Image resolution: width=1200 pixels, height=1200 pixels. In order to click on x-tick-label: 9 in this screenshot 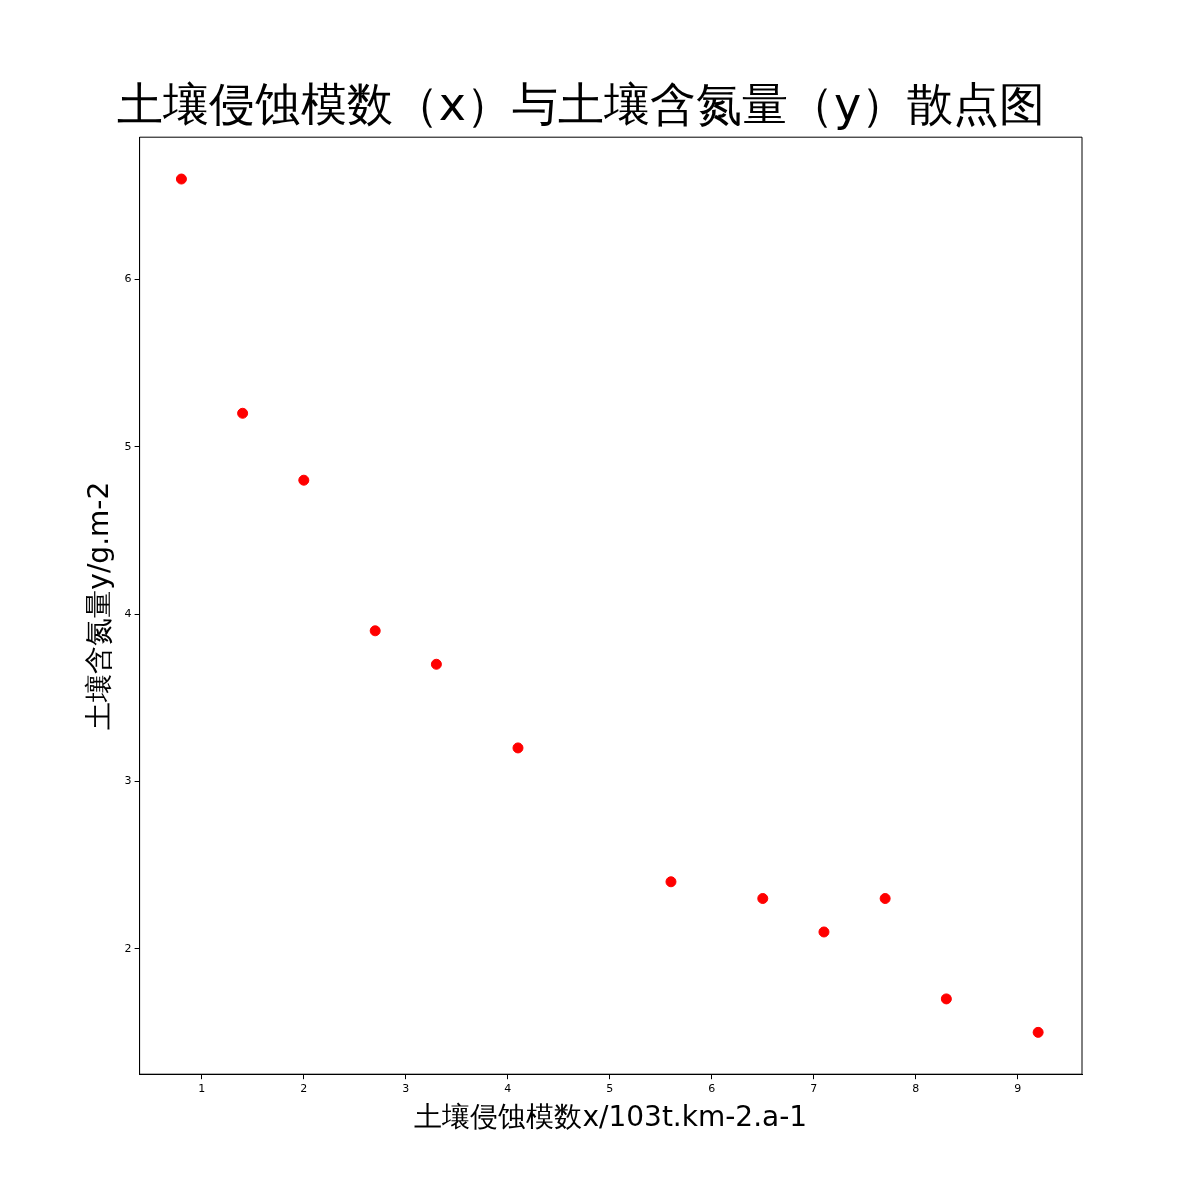, I will do `click(1018, 1088)`.